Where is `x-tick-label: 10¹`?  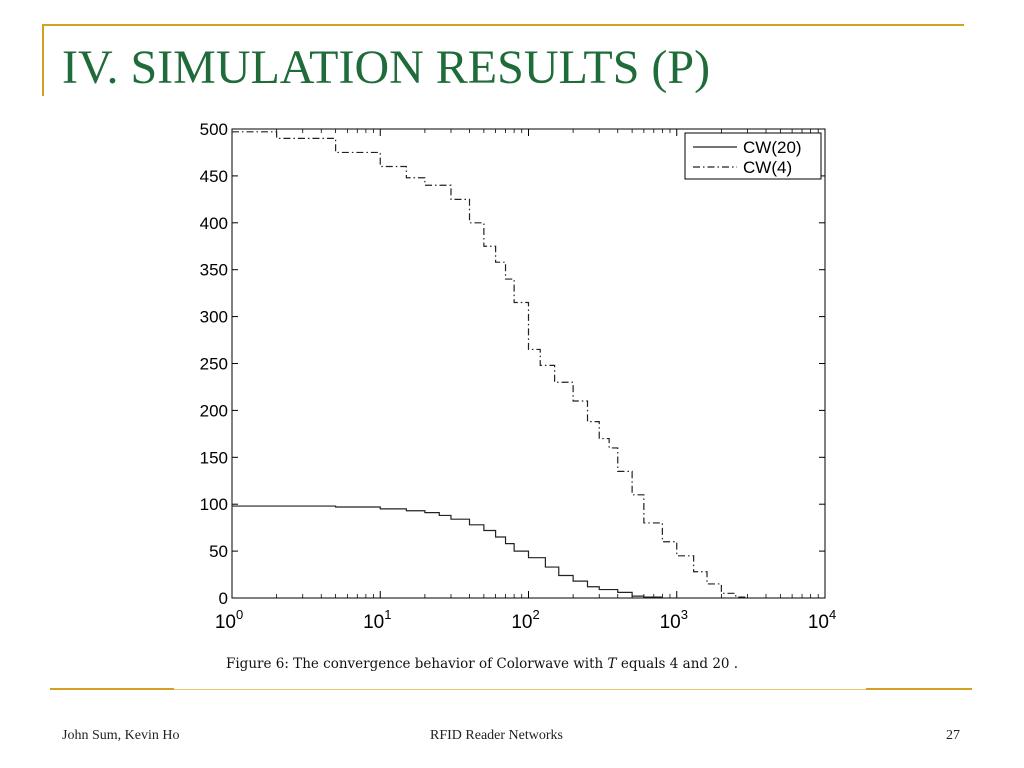
x-tick-label: 10¹ is located at coordinates (377, 620).